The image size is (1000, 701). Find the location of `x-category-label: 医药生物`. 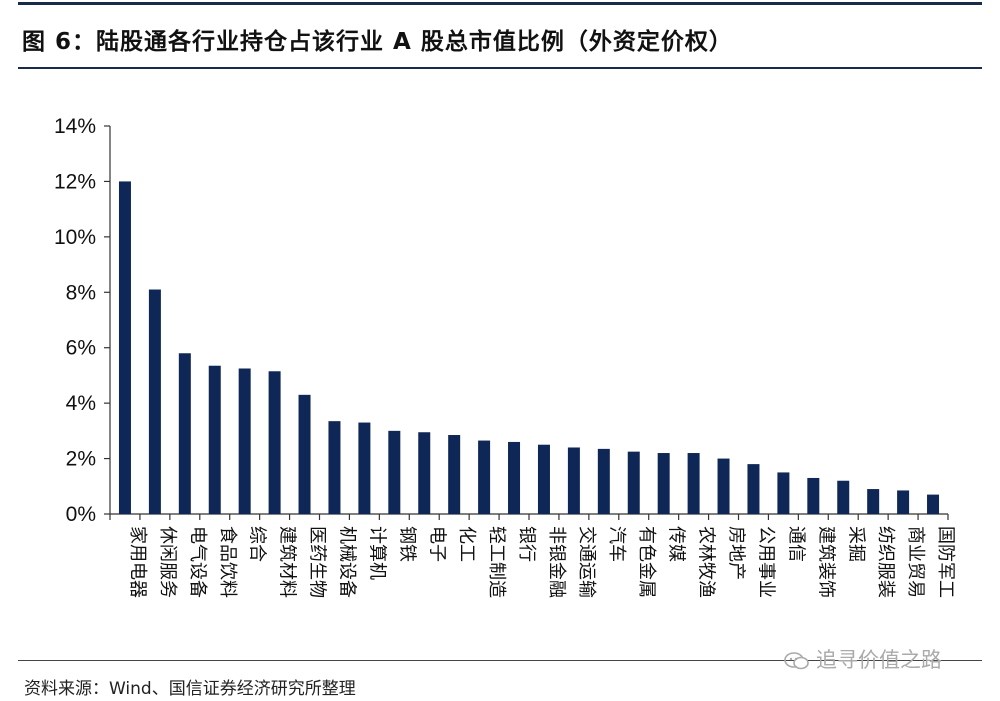

x-category-label: 医药生物 is located at coordinates (317, 562).